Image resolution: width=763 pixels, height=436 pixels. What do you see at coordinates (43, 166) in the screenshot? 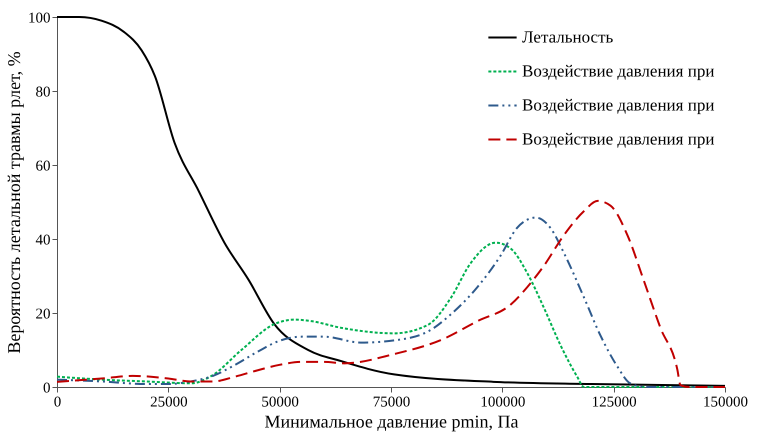
I see `y-tick-label: 60` at bounding box center [43, 166].